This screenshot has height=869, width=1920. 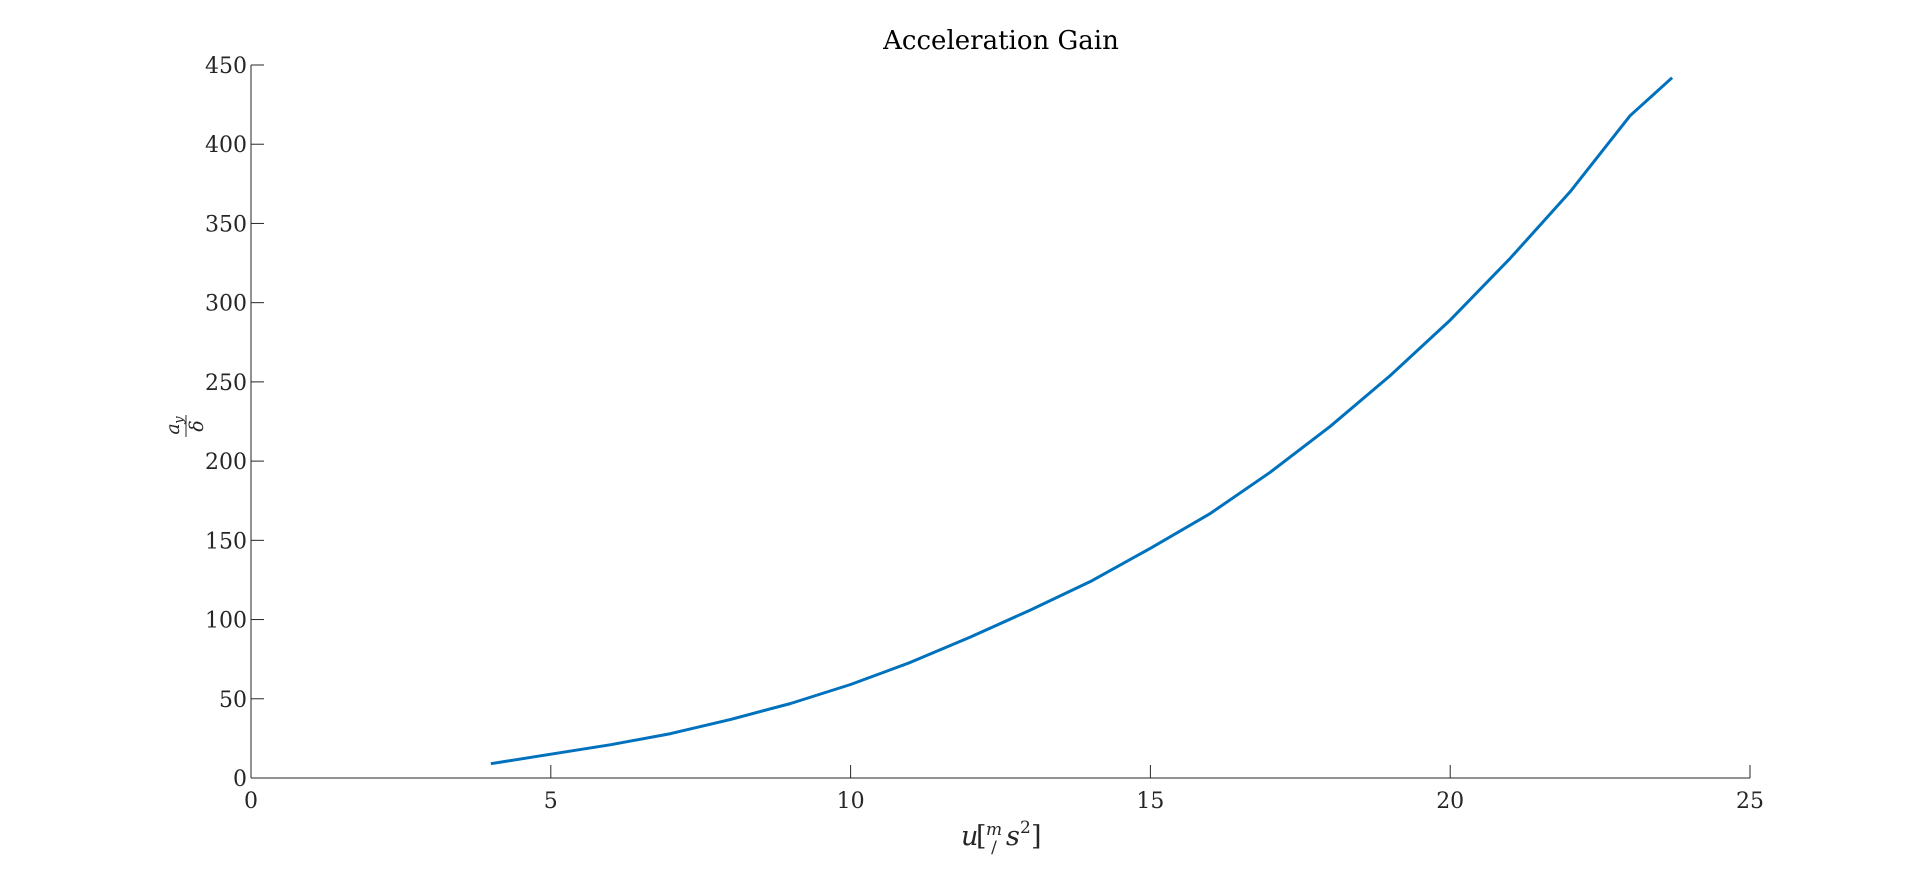 What do you see at coordinates (226, 304) in the screenshot?
I see `y-tick-label: 300` at bounding box center [226, 304].